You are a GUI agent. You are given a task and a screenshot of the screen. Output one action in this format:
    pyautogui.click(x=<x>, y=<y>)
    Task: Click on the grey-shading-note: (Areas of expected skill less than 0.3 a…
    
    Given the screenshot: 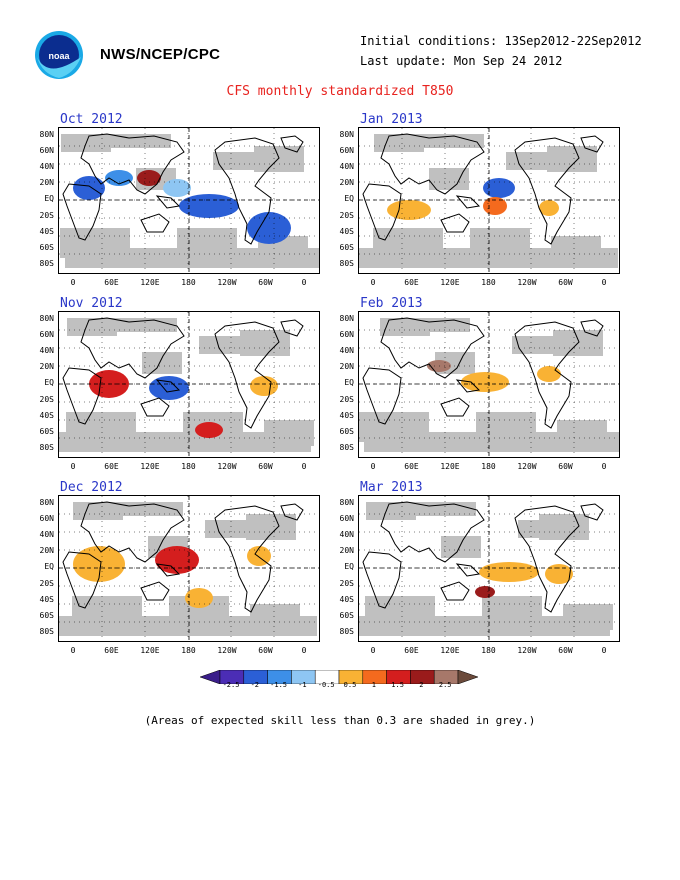 What is the action you would take?
    pyautogui.click(x=340, y=720)
    